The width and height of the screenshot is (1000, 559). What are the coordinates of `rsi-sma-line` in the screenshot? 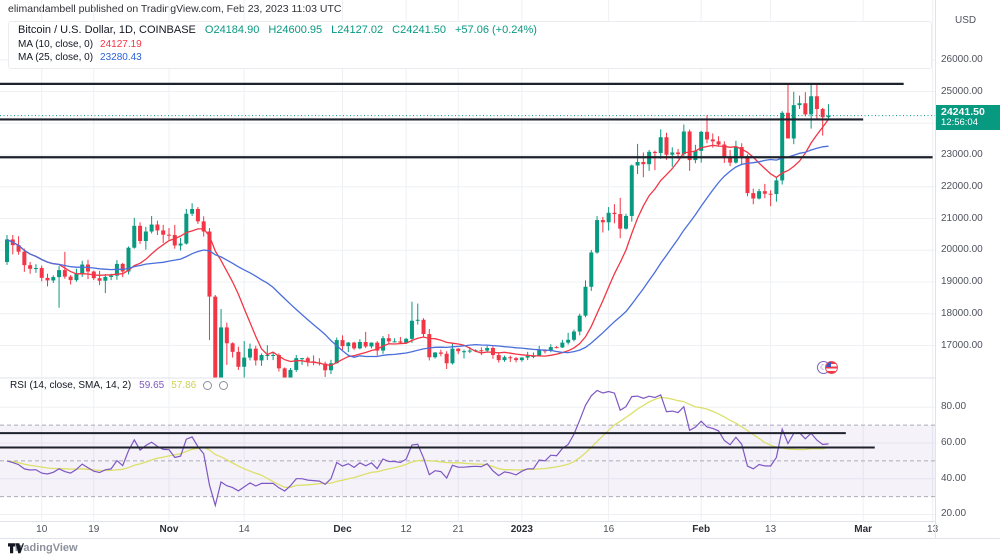 It's located at (417, 442).